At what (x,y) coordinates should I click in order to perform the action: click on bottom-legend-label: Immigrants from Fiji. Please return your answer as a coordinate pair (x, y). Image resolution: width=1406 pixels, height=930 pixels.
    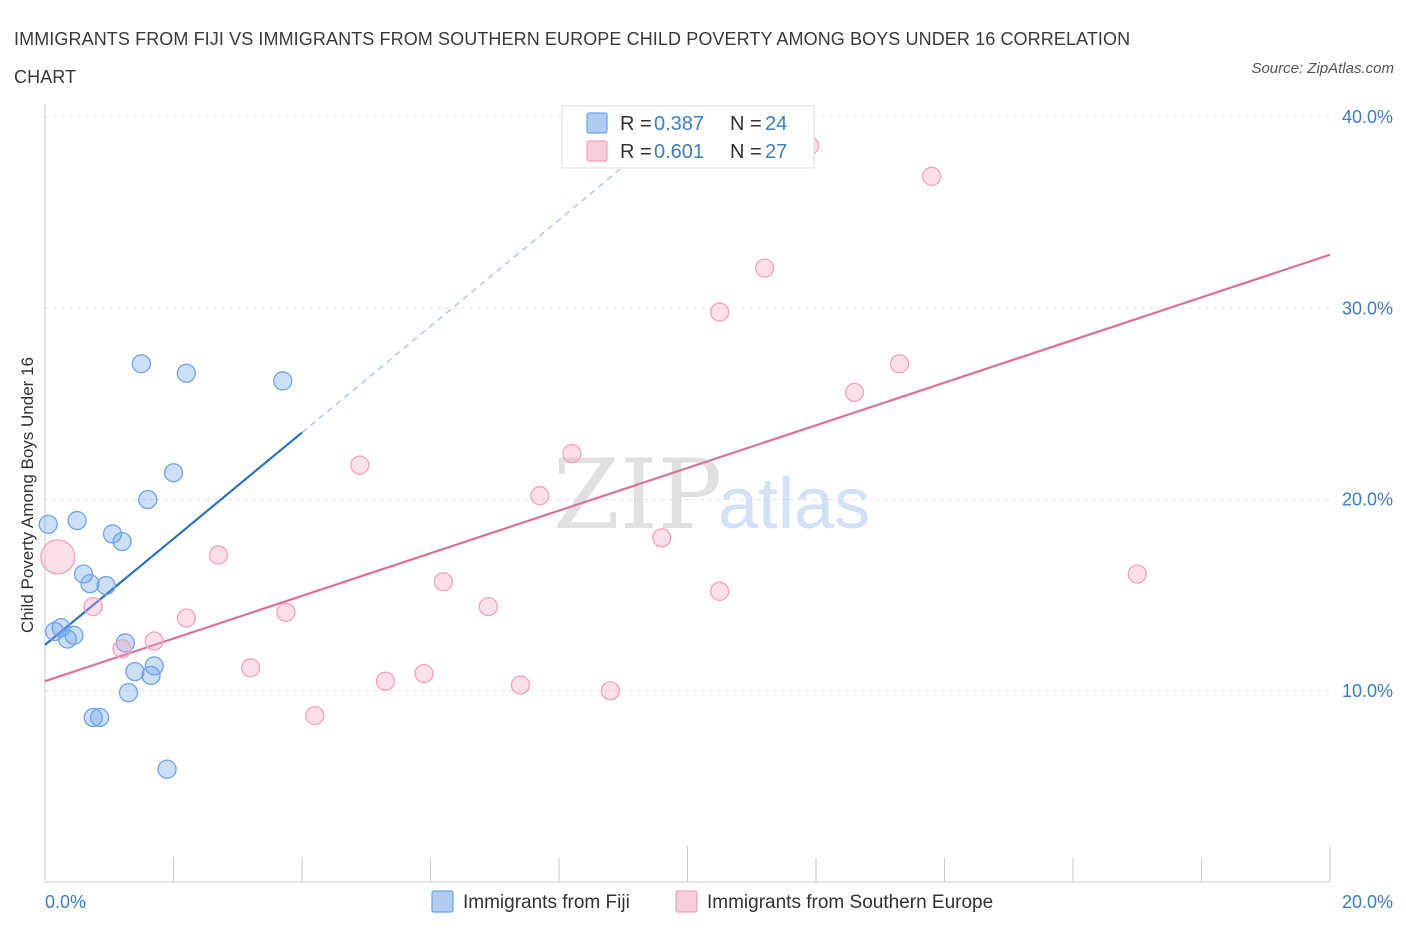
    Looking at the image, I should click on (546, 902).